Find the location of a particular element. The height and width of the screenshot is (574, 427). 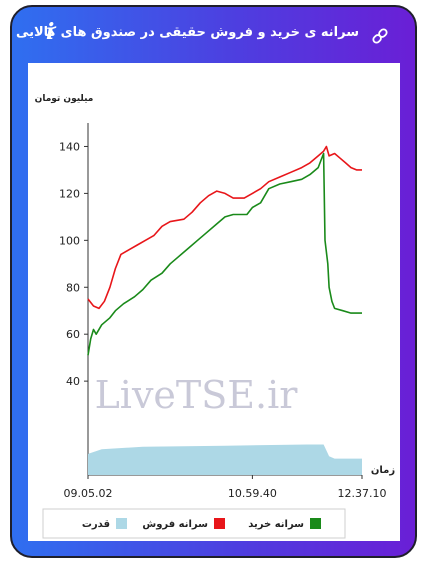

y-axis-label: میلیون تومان is located at coordinates (64, 99).